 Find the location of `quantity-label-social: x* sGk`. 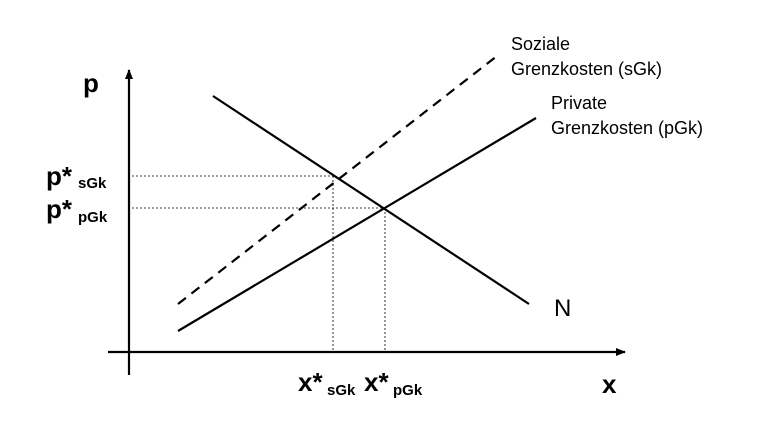

quantity-label-social: x* sGk is located at coordinates (327, 383).